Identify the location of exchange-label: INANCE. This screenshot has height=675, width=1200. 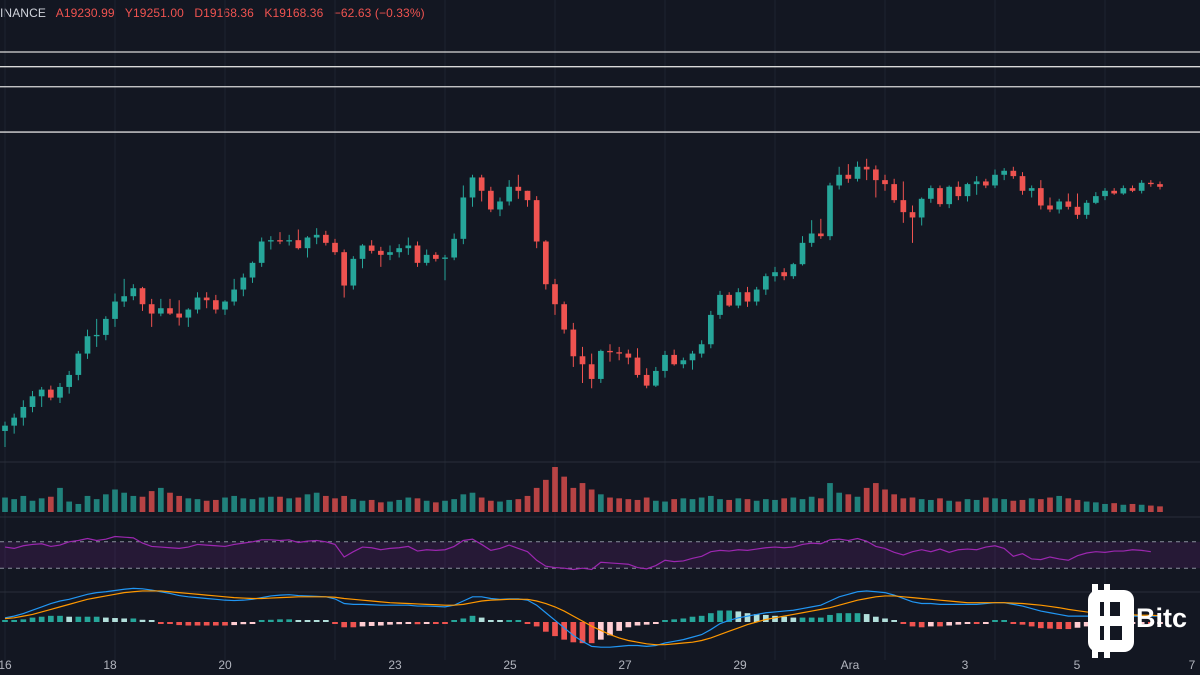
(23, 13).